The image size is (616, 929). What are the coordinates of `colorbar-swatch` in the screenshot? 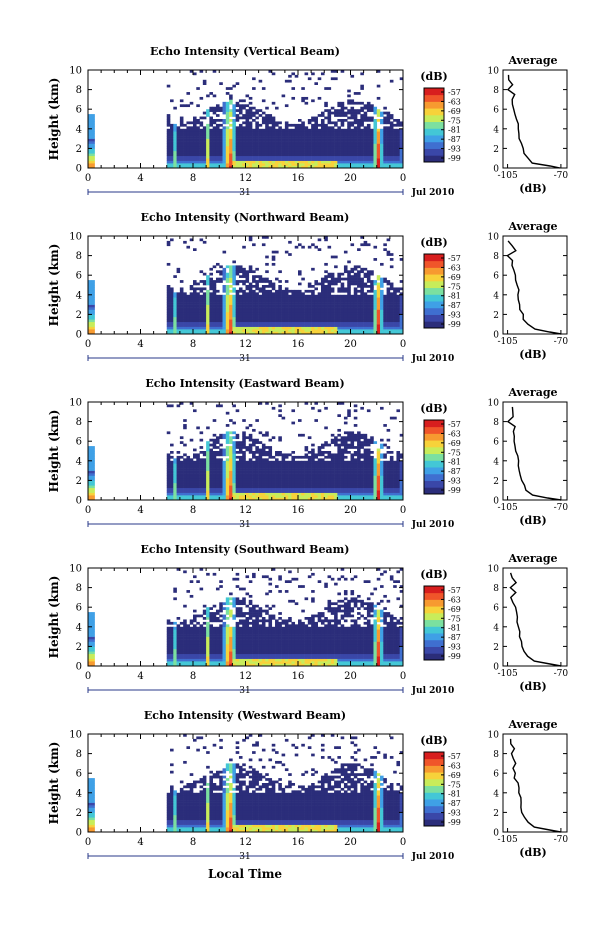 It's located at (434, 278).